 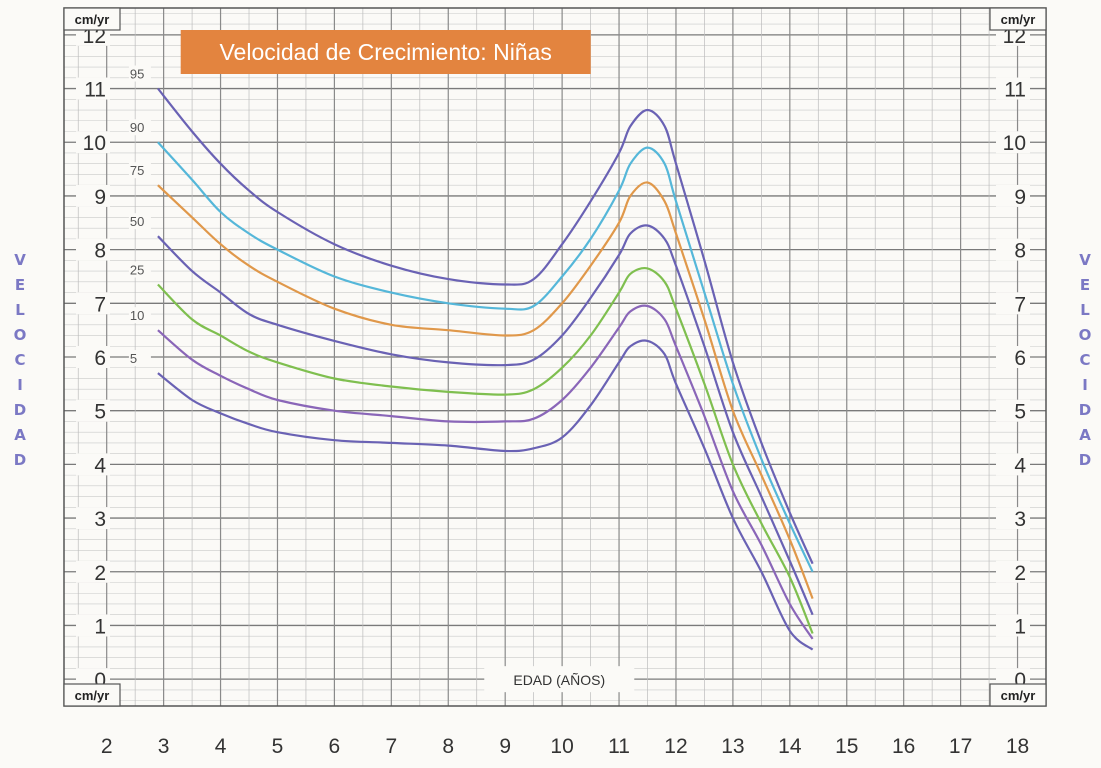 What do you see at coordinates (960, 746) in the screenshot?
I see `x-tick-label: 17` at bounding box center [960, 746].